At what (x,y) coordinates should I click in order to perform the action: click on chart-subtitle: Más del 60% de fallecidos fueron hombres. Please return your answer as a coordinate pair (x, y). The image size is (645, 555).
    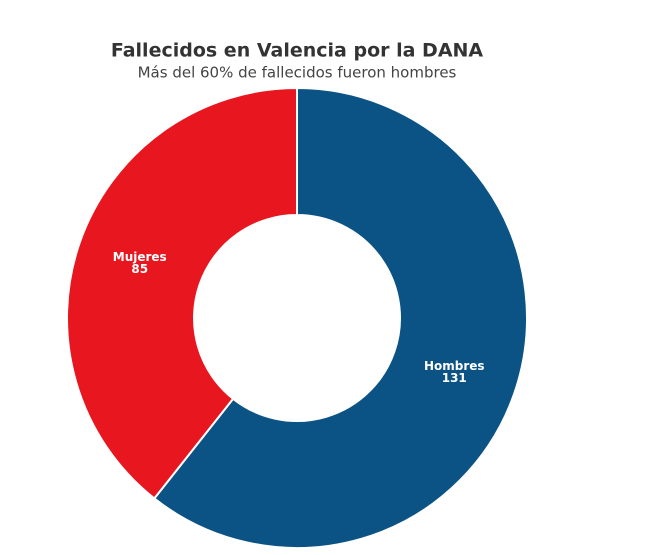
    Looking at the image, I should click on (297, 73).